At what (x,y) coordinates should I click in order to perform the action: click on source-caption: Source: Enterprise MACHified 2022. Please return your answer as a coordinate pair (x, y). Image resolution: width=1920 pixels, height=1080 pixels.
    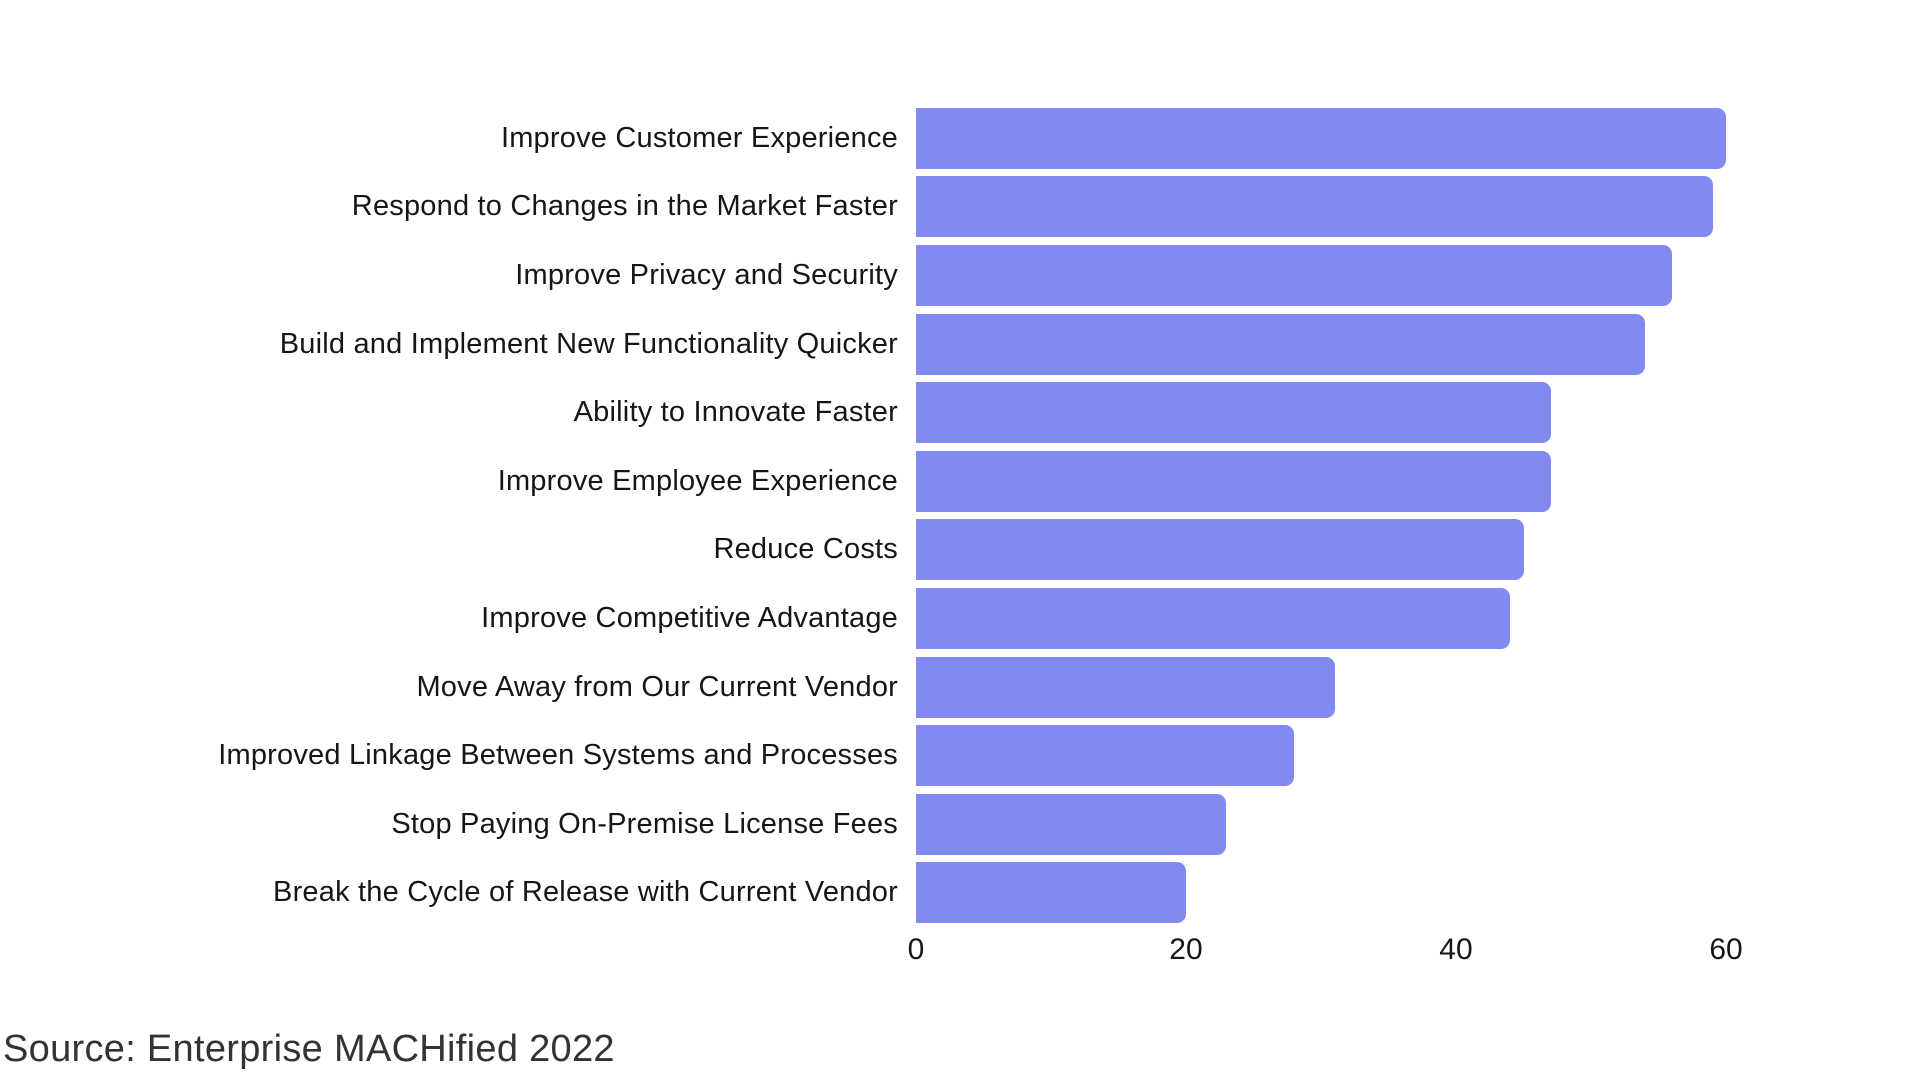
    Looking at the image, I should click on (309, 1049).